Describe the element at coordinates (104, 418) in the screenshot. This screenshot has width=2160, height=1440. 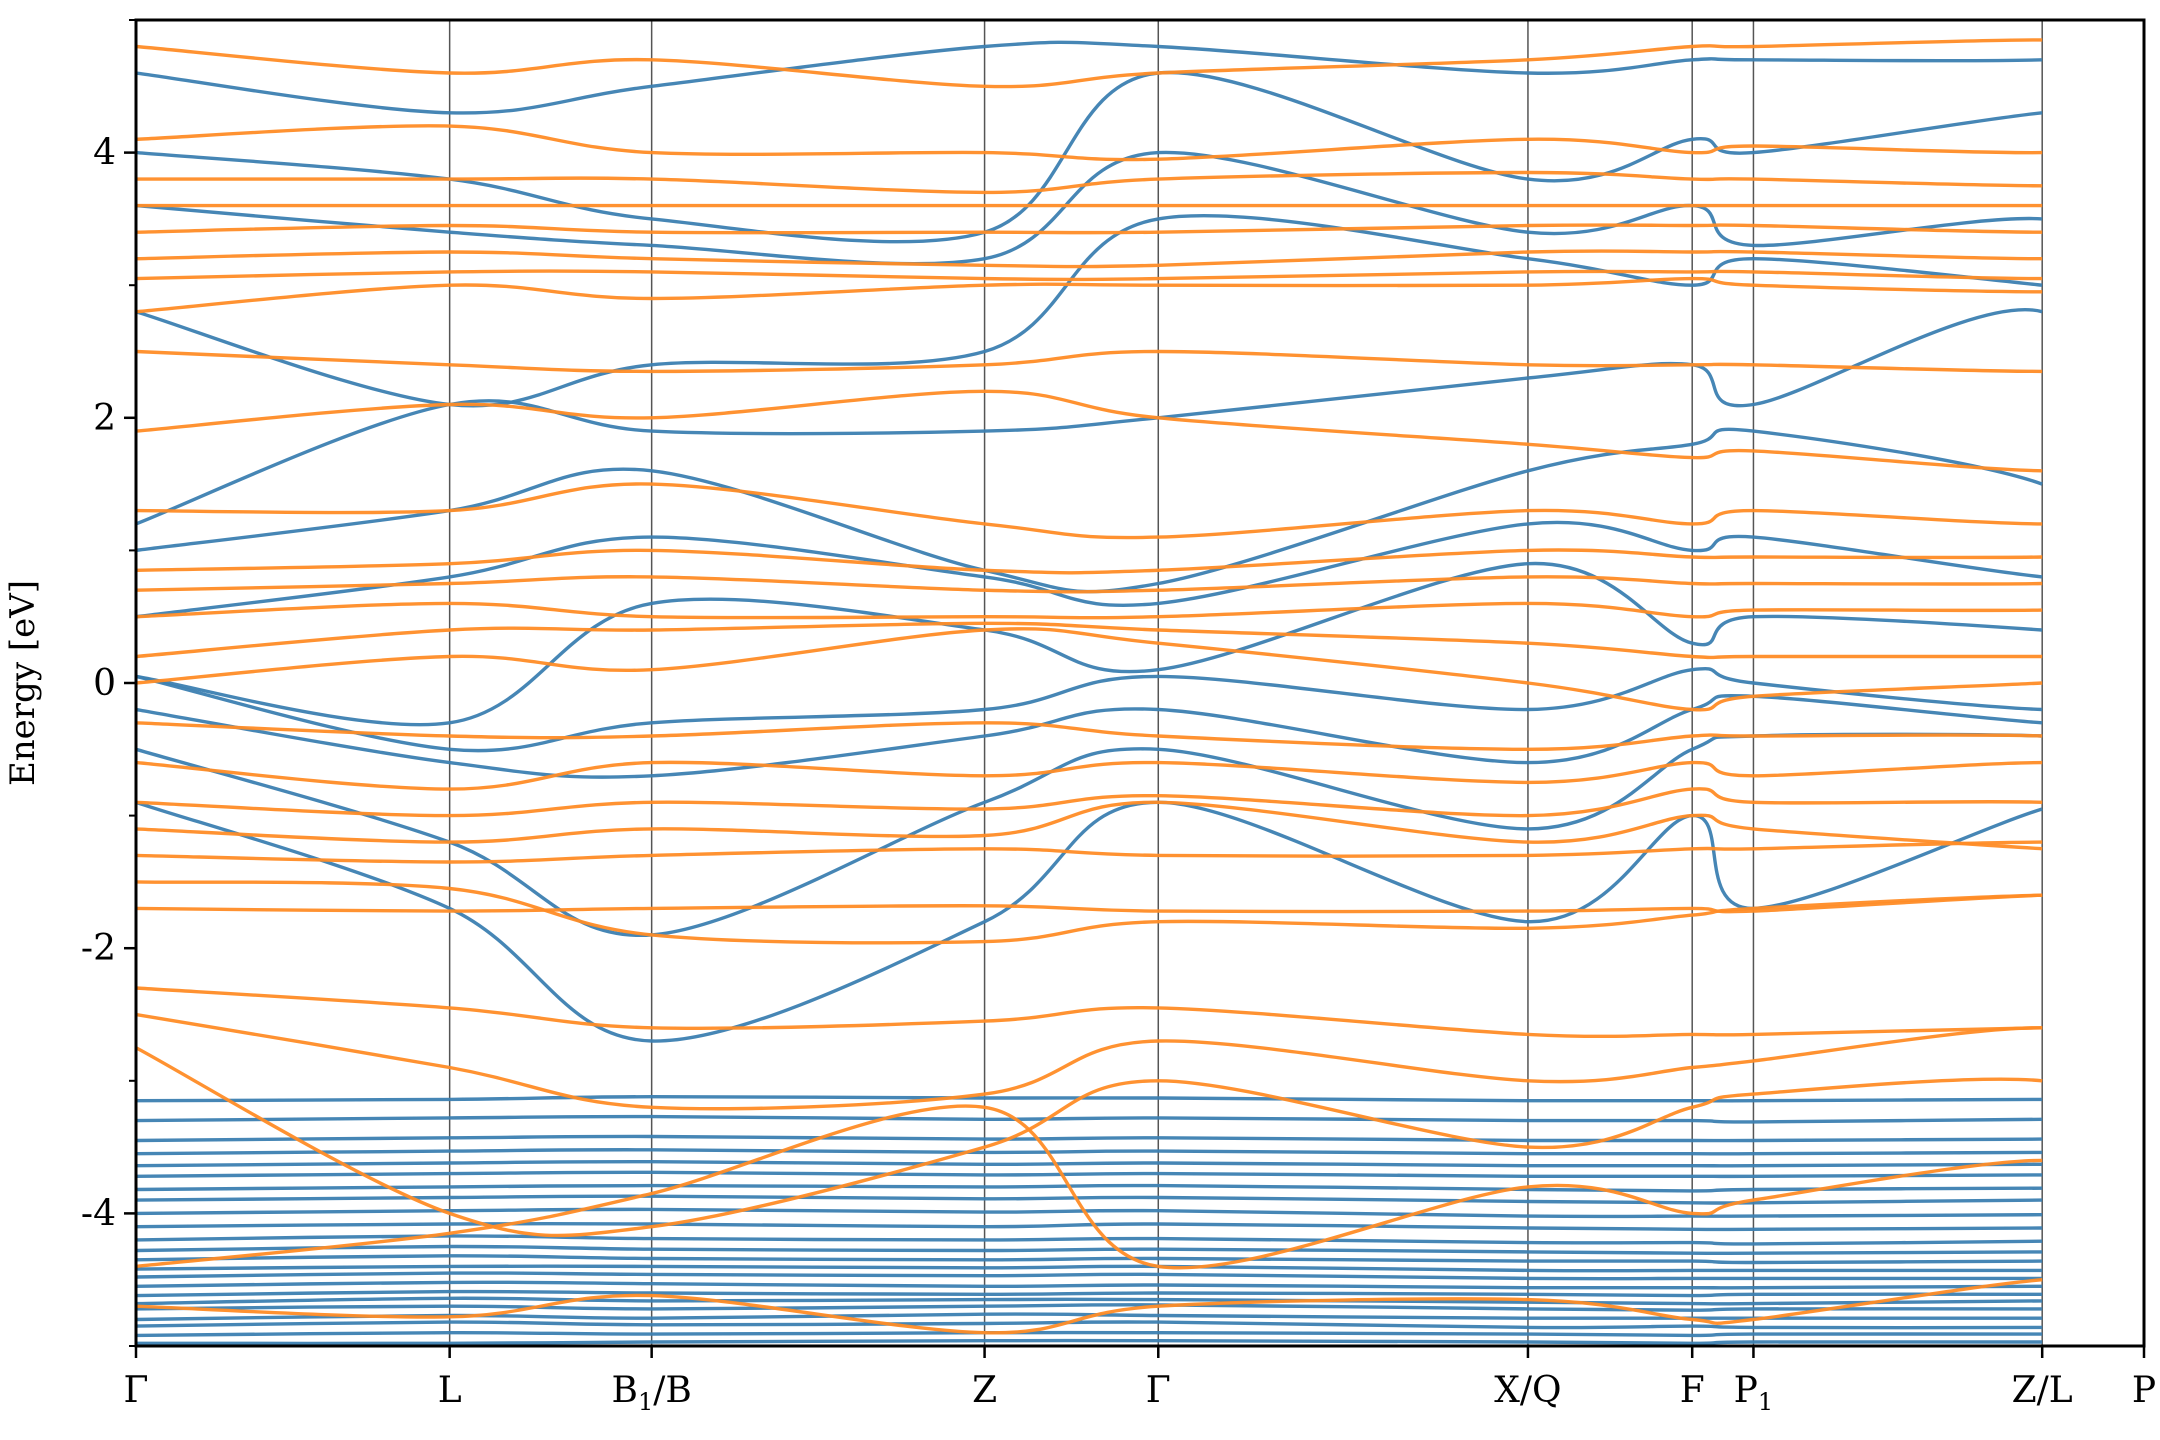
I see `y-tick-label: 2` at that location.